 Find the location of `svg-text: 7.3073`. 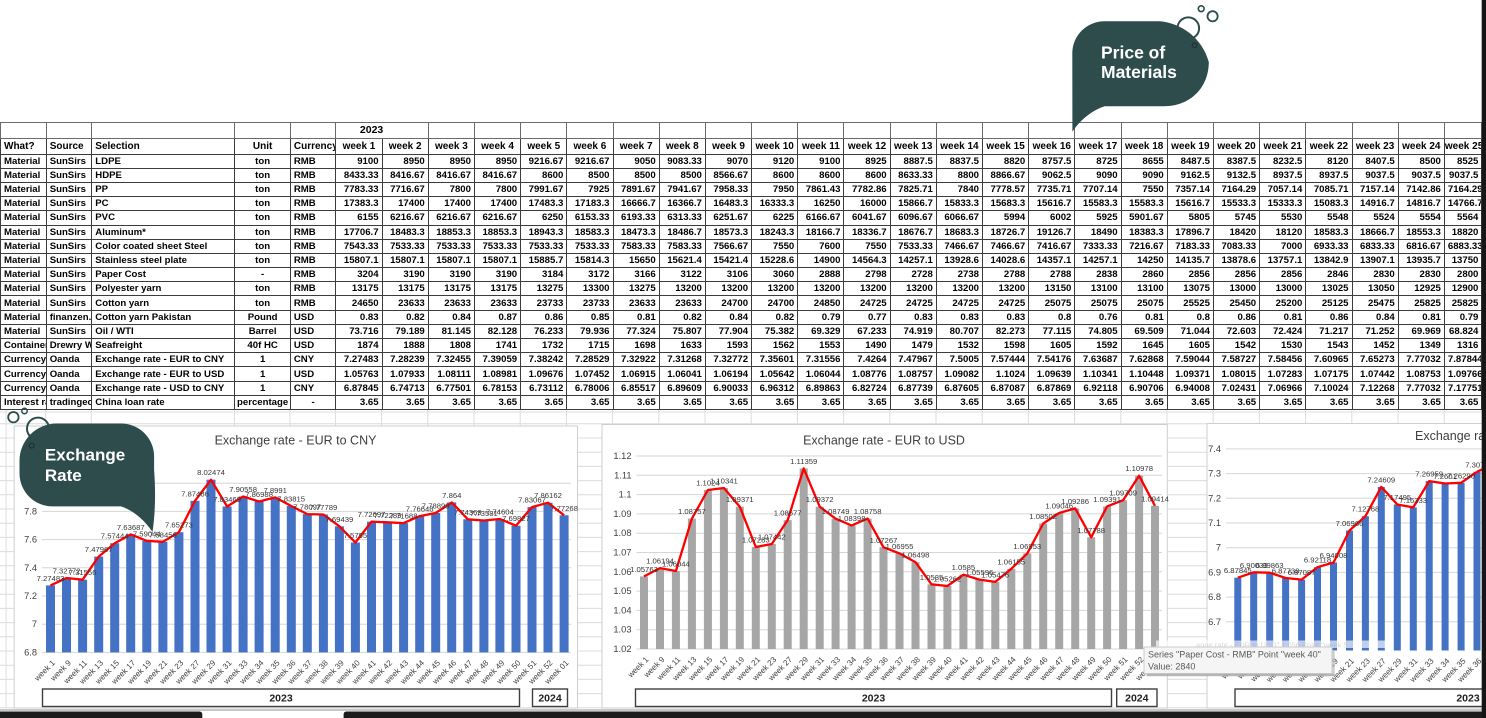

svg-text: 7.3073 is located at coordinates (1475, 464).